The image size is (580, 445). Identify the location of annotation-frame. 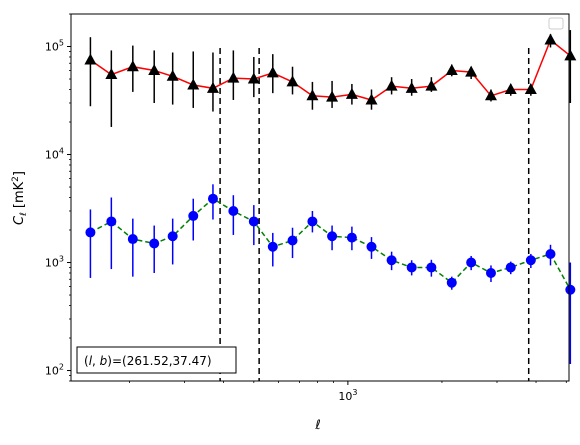
(156, 360).